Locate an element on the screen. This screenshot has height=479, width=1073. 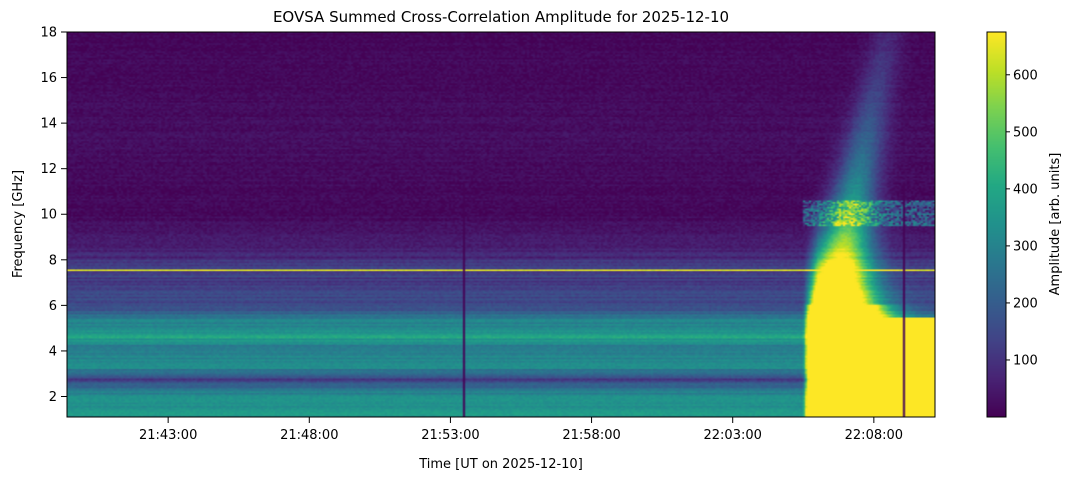
colorbar-ticks: 100 200 300 400 500 600 is located at coordinates (1022, 218).